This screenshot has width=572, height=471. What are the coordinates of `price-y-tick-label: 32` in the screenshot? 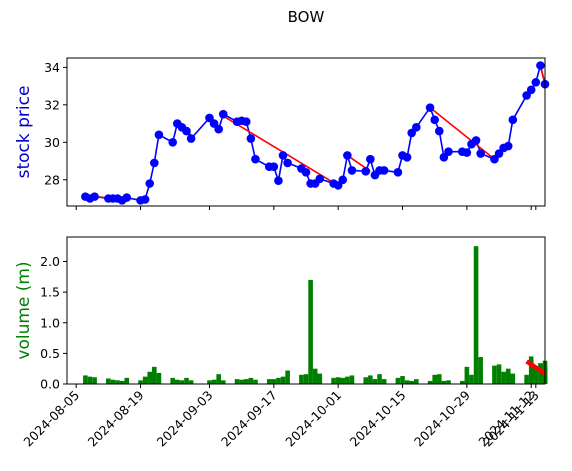 It's located at (52, 104).